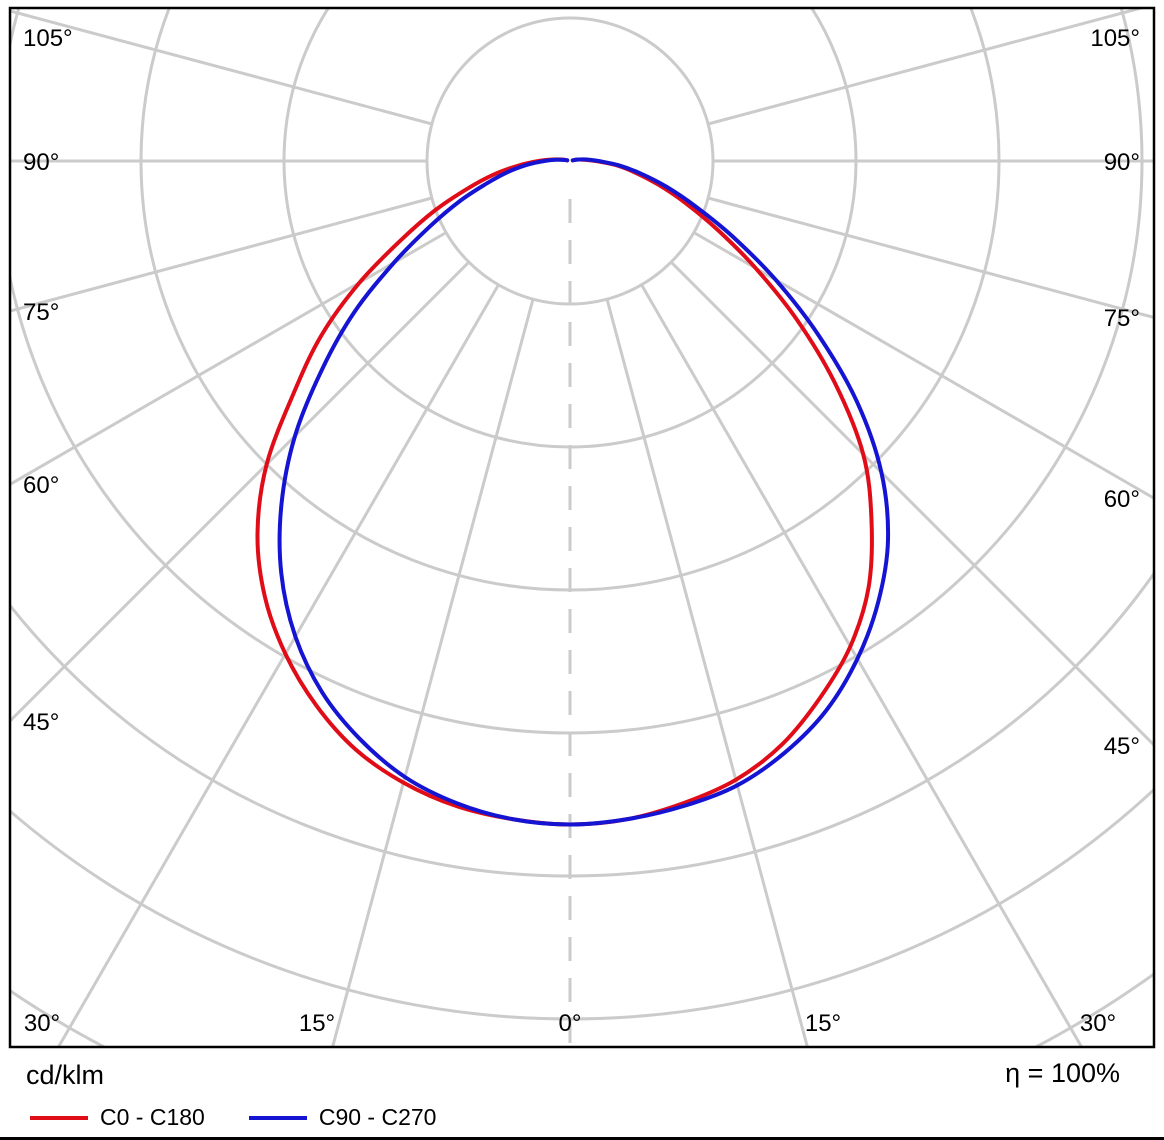  I want to click on efficiency-label: η = 100%, so click(1062, 1073).